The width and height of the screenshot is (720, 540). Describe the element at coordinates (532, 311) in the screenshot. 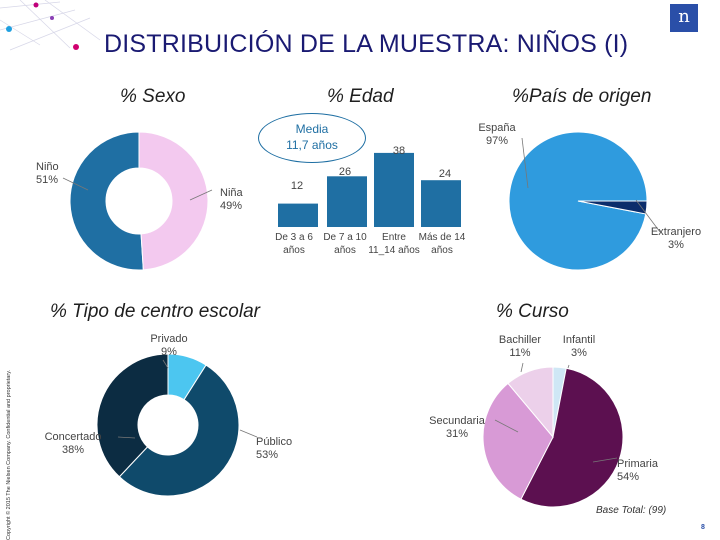

I see `chart-title-curso: % Curso` at that location.